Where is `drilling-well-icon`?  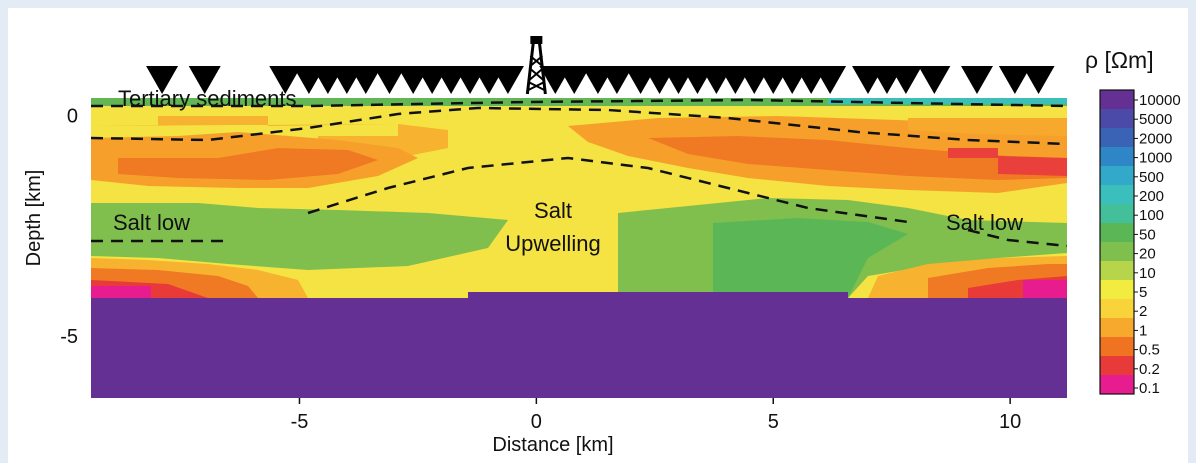
drilling-well-icon is located at coordinates (536, 65).